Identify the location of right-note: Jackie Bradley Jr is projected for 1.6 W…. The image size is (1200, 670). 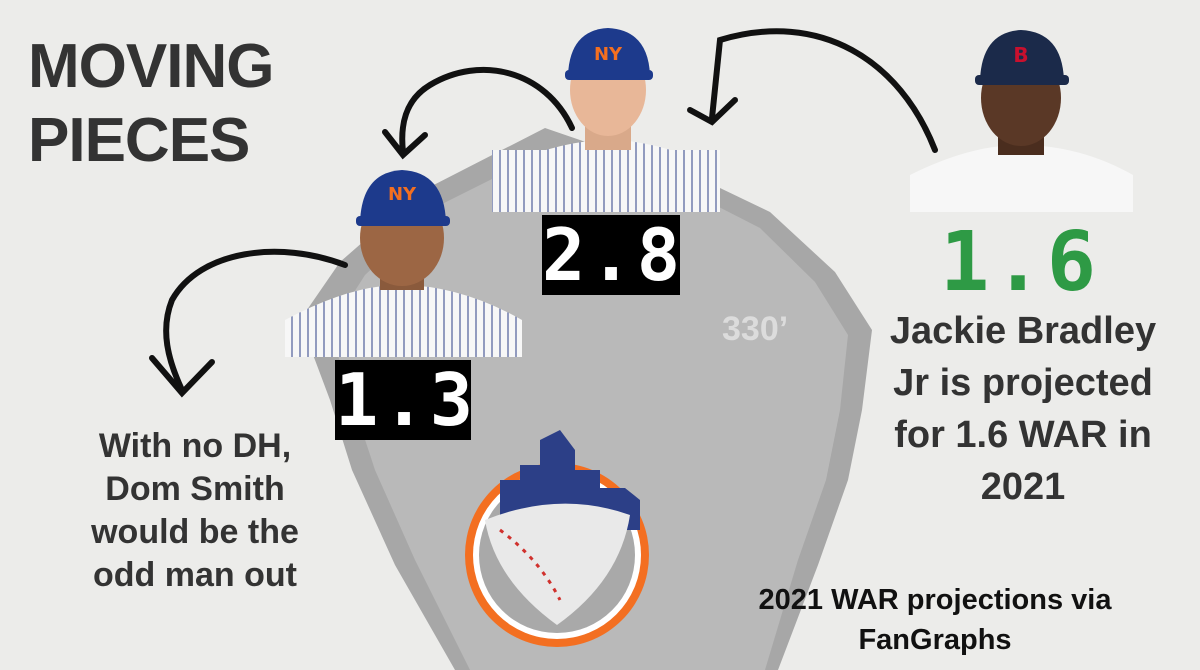
(1023, 409).